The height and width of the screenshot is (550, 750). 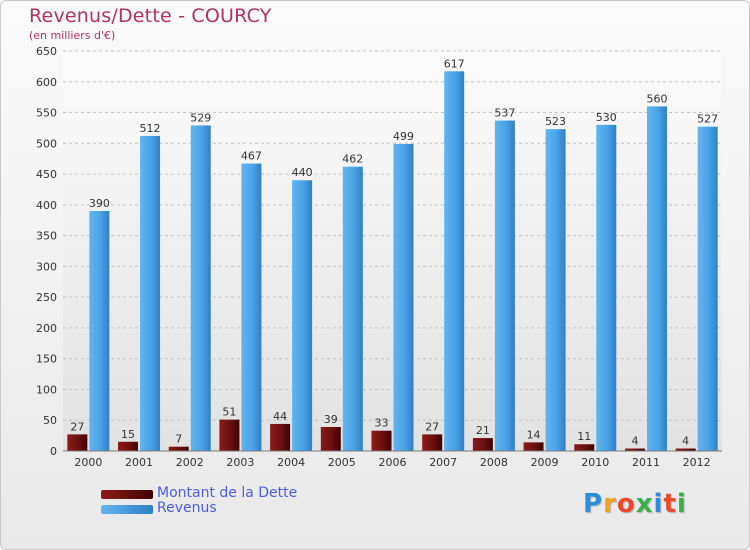 I want to click on bar-revenus-2008, so click(x=504, y=286).